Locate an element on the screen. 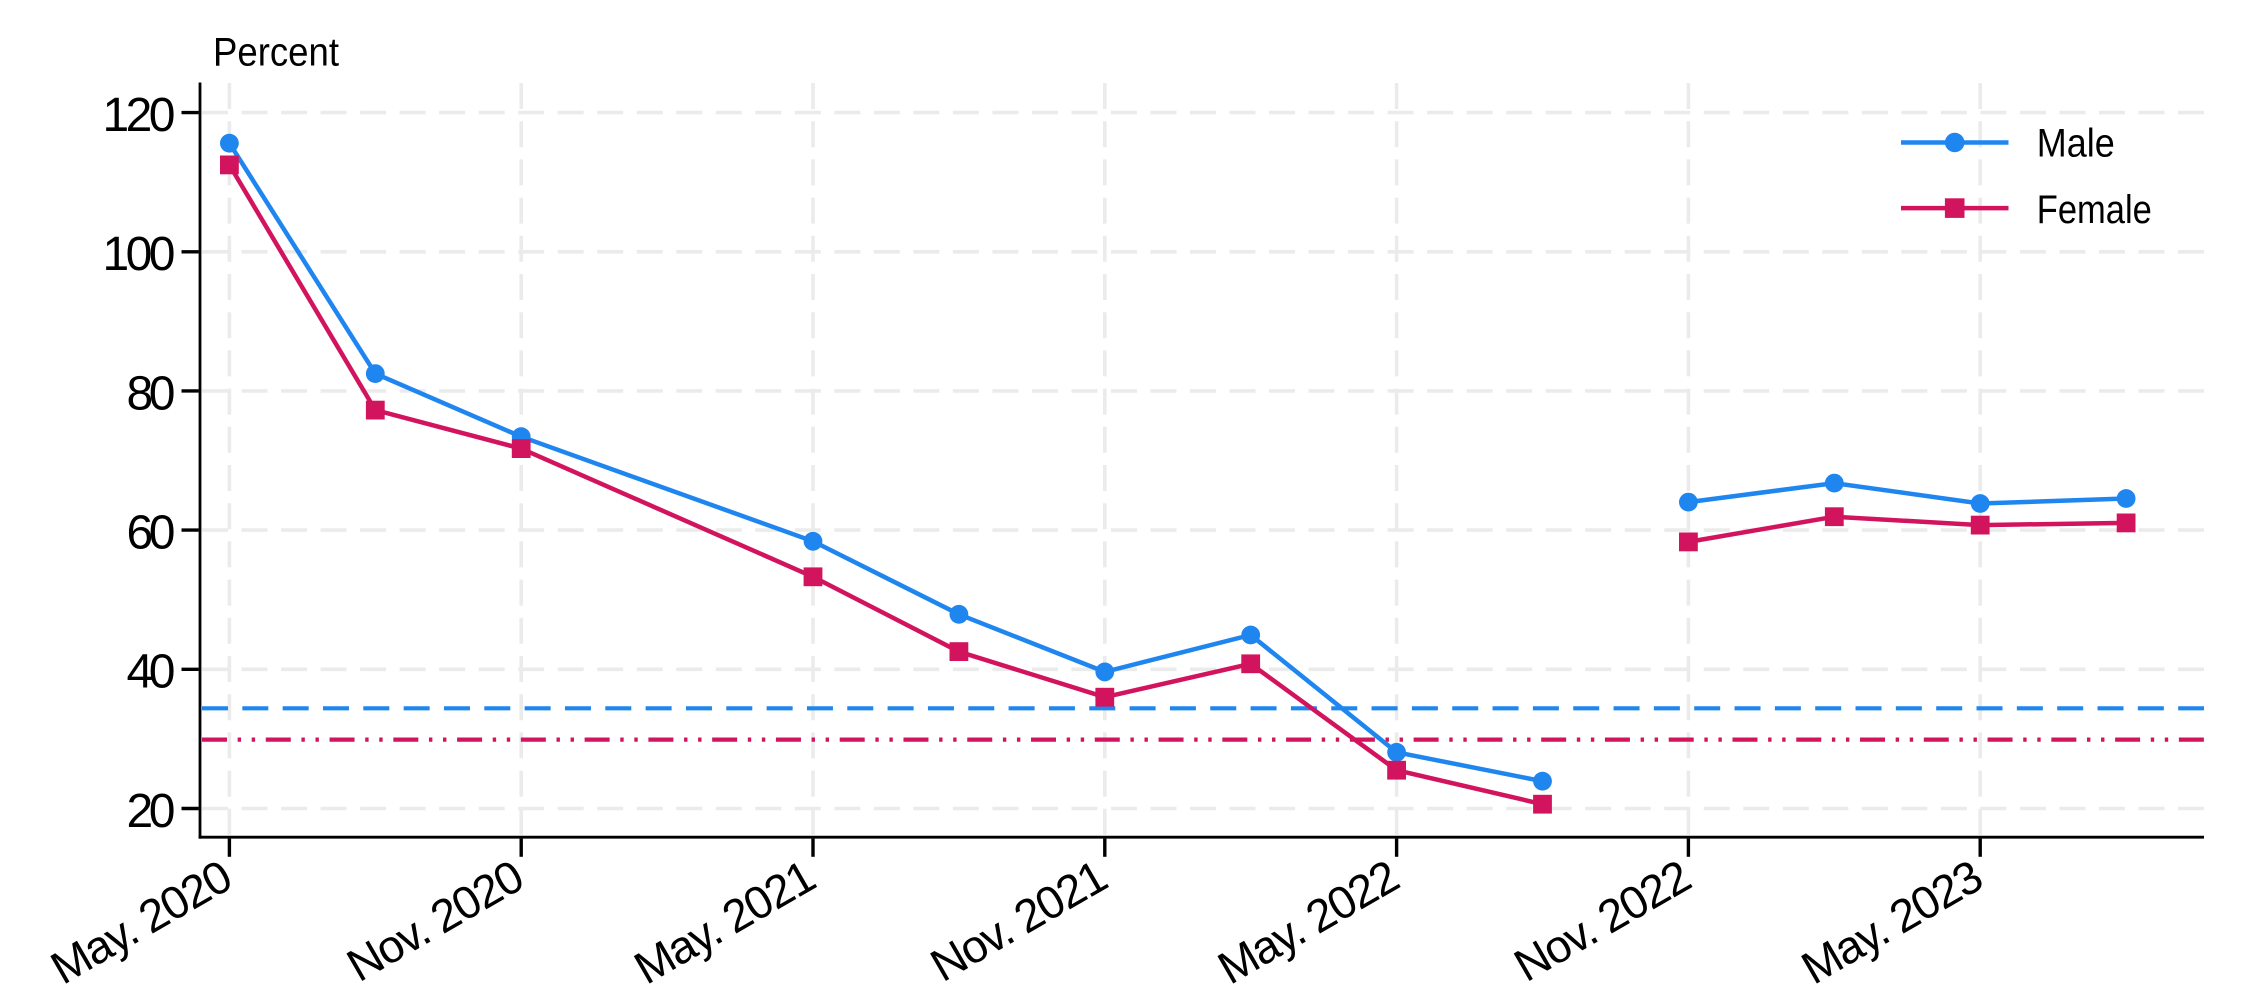 This screenshot has height=999, width=2251. svg-text: 100 is located at coordinates (139, 254).